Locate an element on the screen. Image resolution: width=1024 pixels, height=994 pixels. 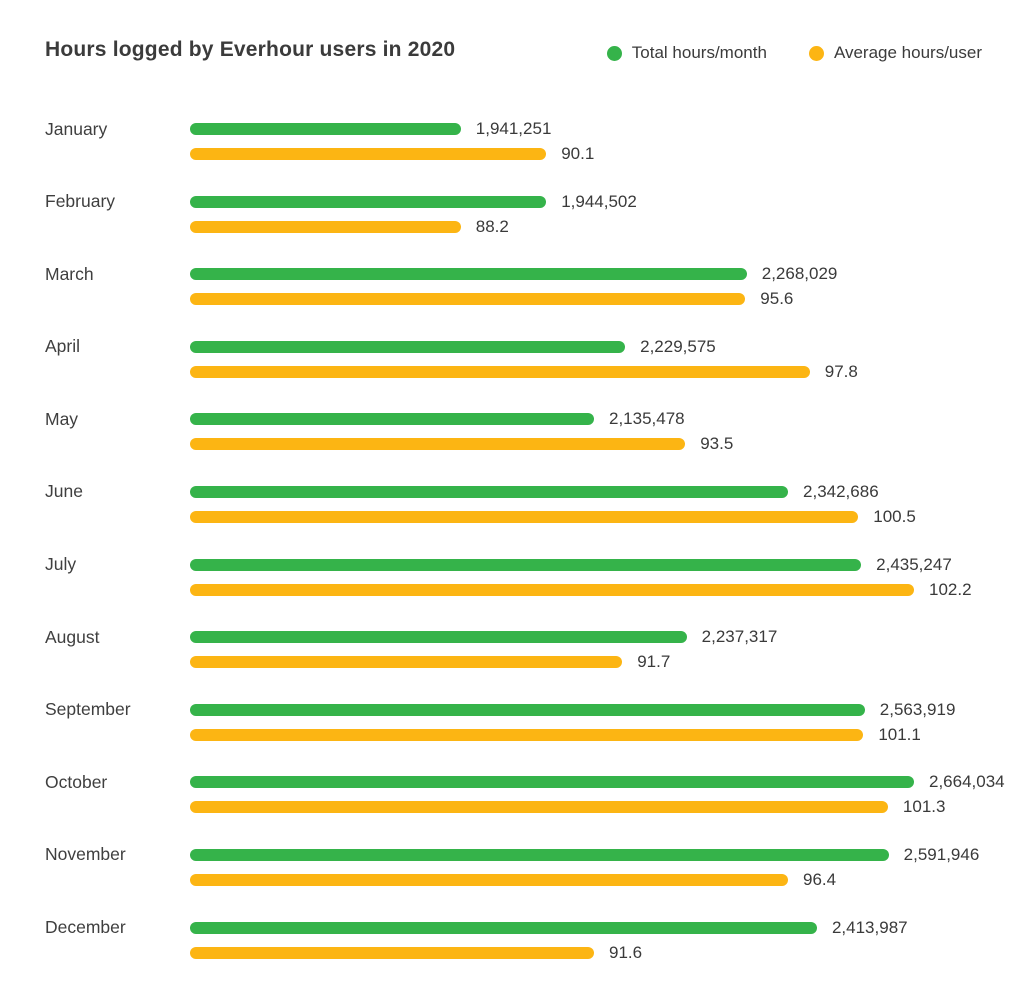
average-hours-bar-line: 100.5 is located at coordinates (553, 516).